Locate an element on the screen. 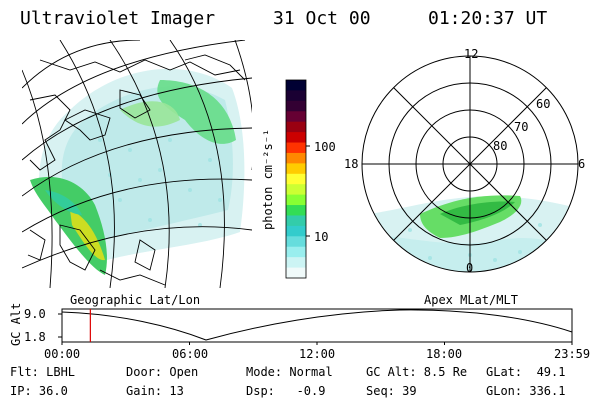  mlt-label-18: 18 is located at coordinates (351, 164).